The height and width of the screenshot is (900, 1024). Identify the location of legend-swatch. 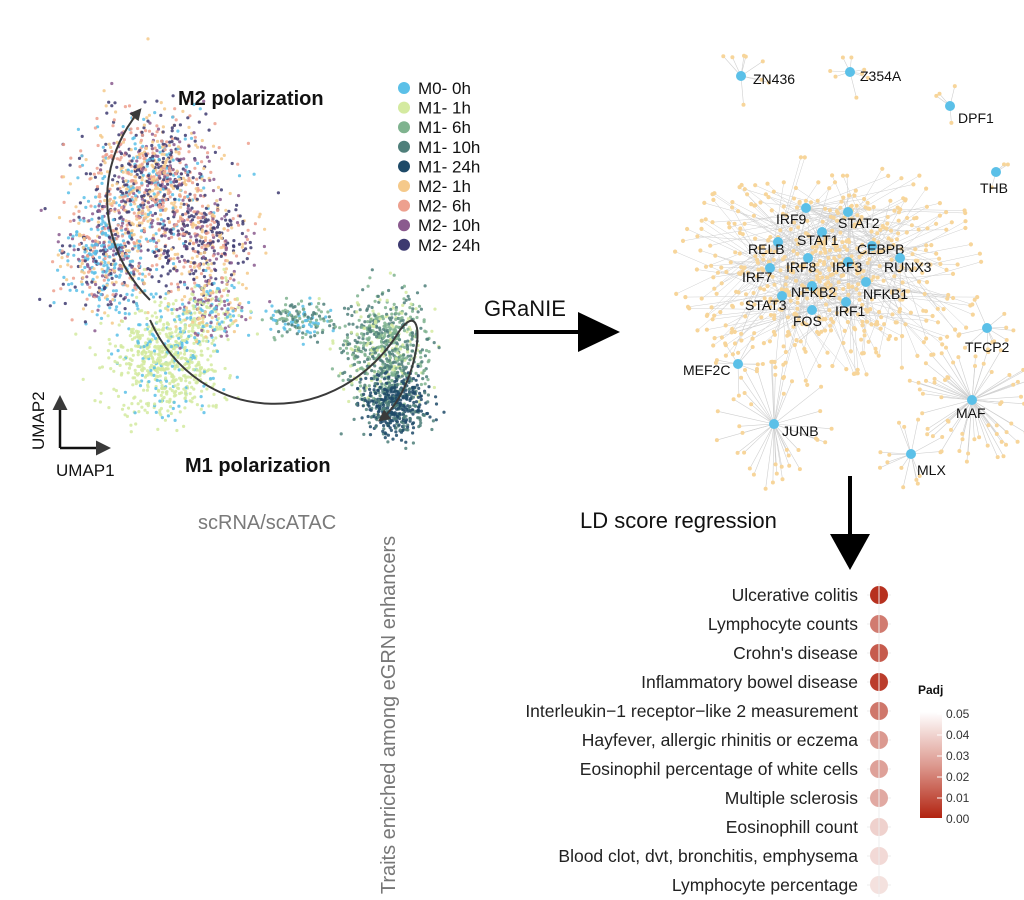
(404, 88).